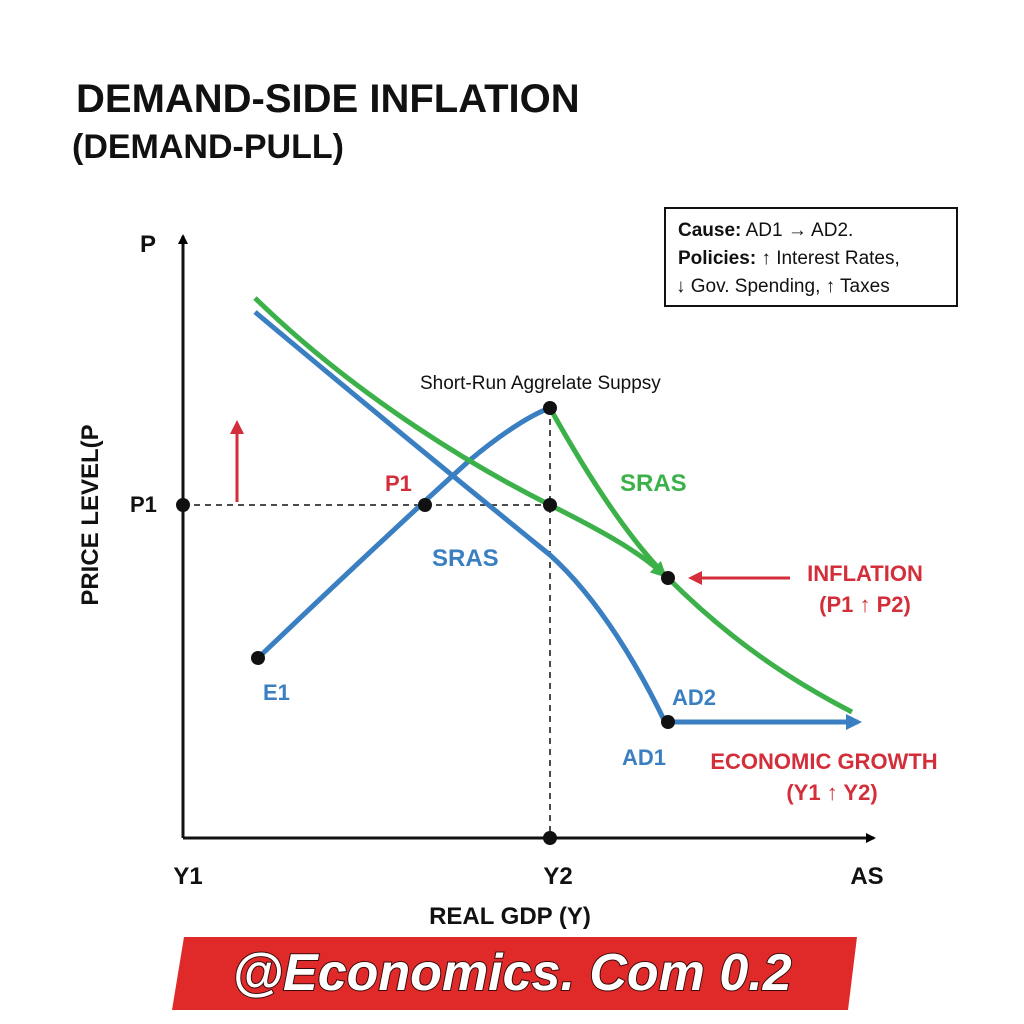 This screenshot has width=1024, height=1024. Describe the element at coordinates (823, 761) in the screenshot. I see `annotation: ECONOMIC GROWTH` at that location.